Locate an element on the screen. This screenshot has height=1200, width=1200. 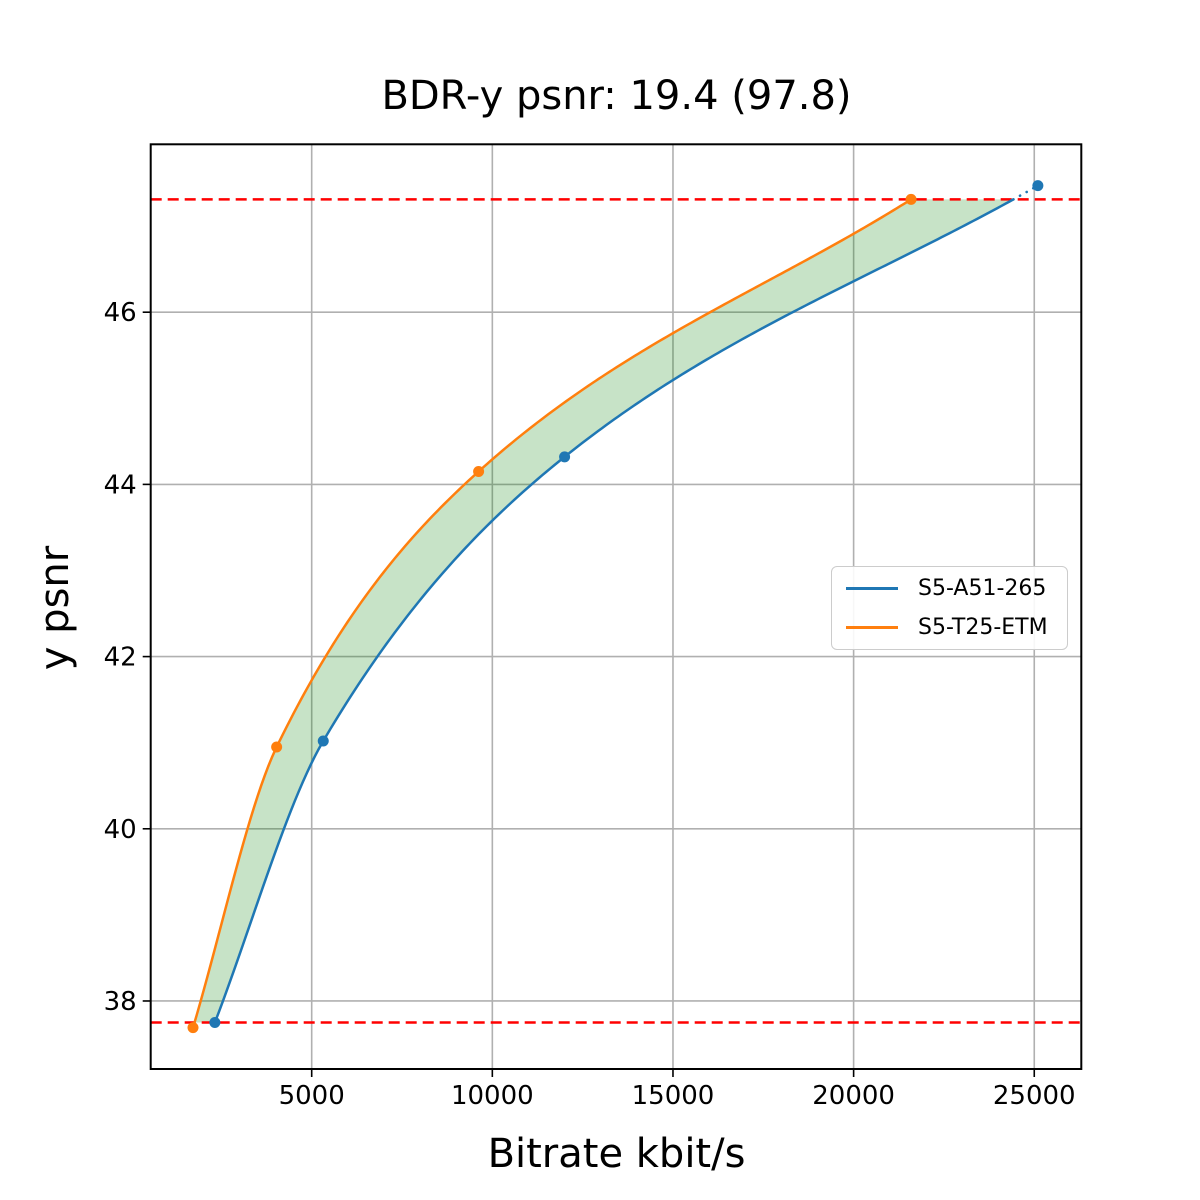
legend-item: S5-A51-265 is located at coordinates (951, 588).